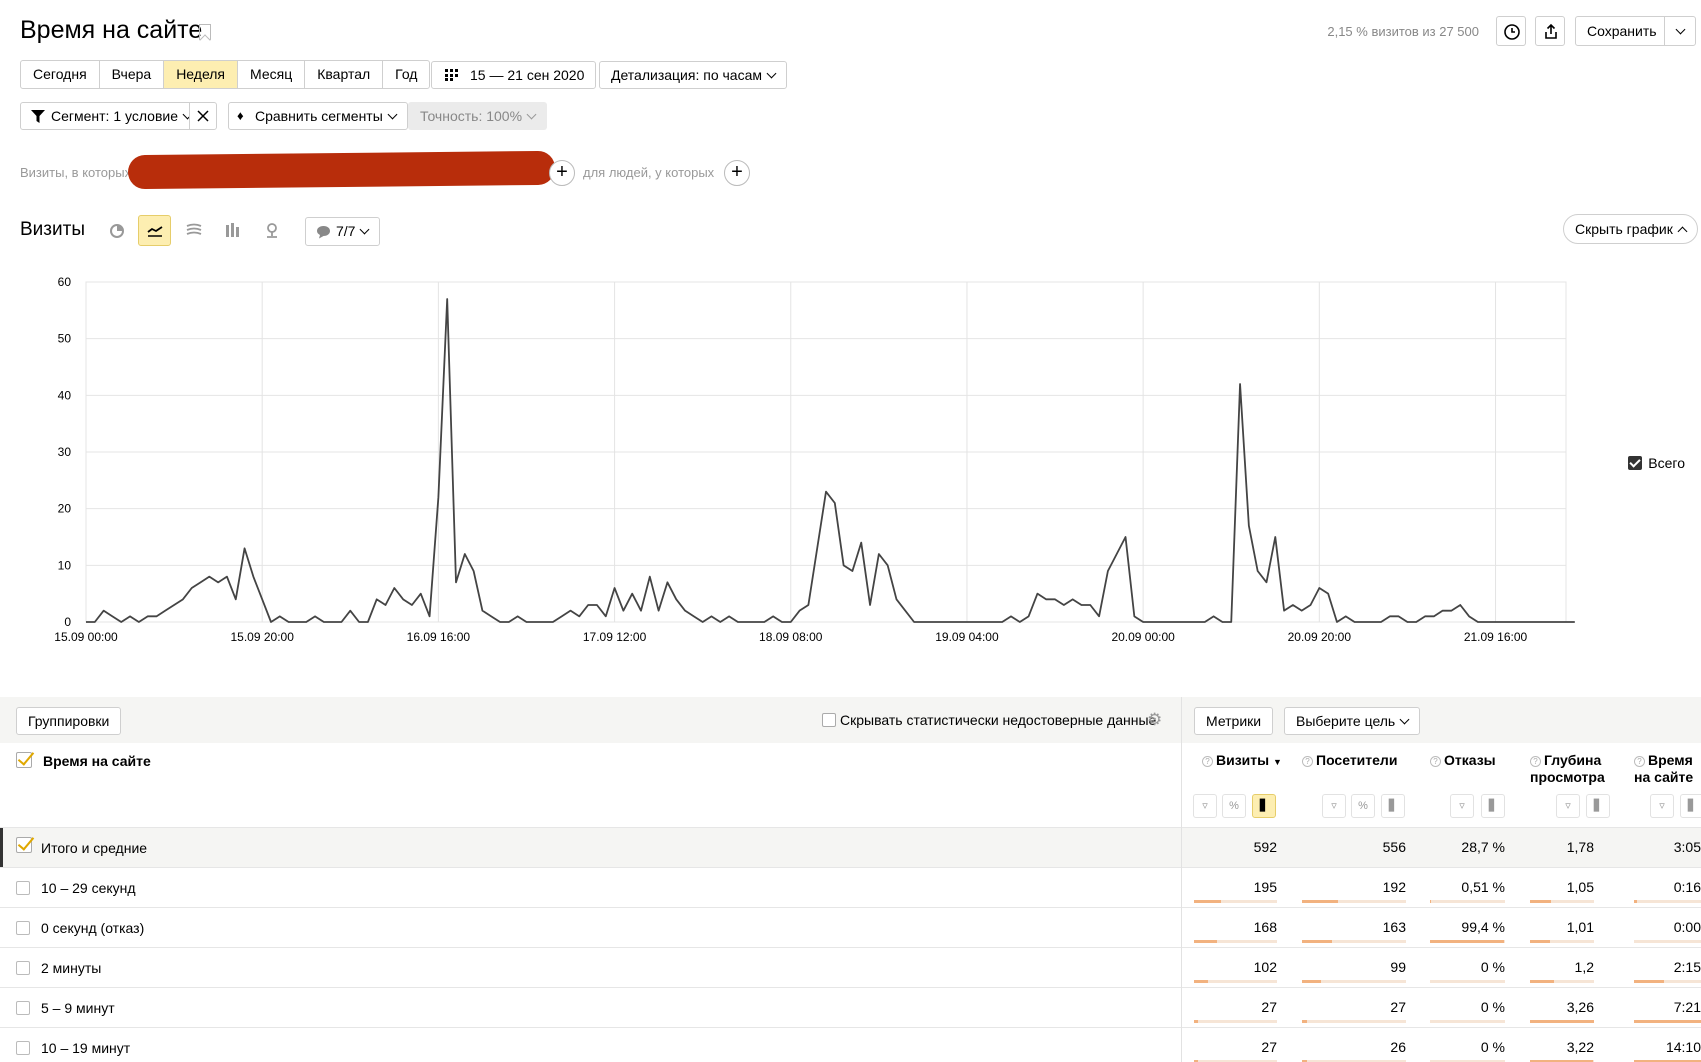 This screenshot has width=1701, height=1062. What do you see at coordinates (1269, 1047) in the screenshot?
I see `row-cell: 27` at bounding box center [1269, 1047].